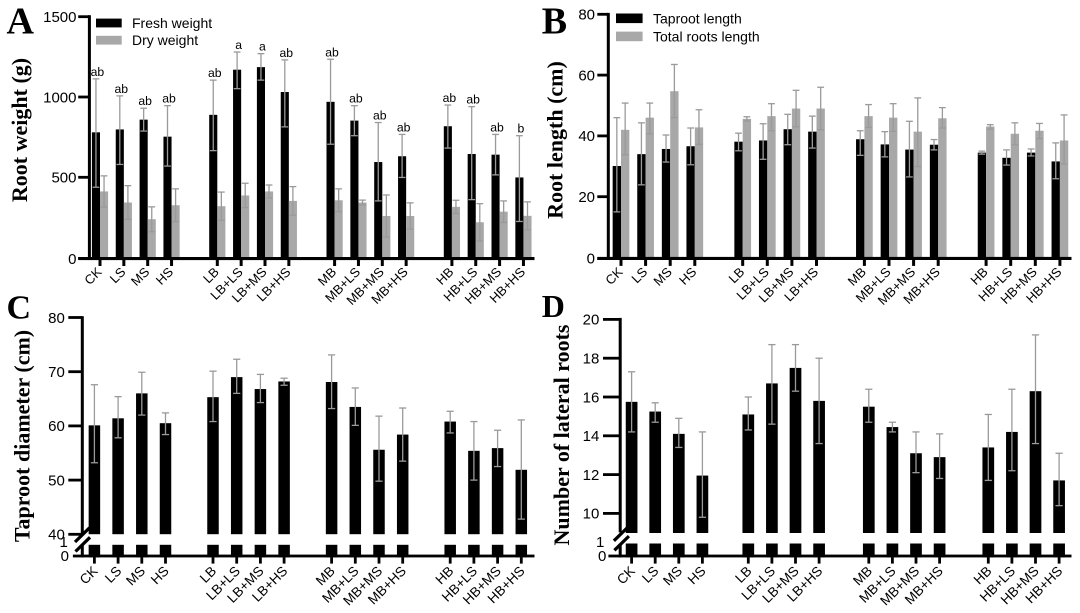 The image size is (1080, 613). What do you see at coordinates (591, 359) in the screenshot?
I see `svg-text: 18` at bounding box center [591, 359].